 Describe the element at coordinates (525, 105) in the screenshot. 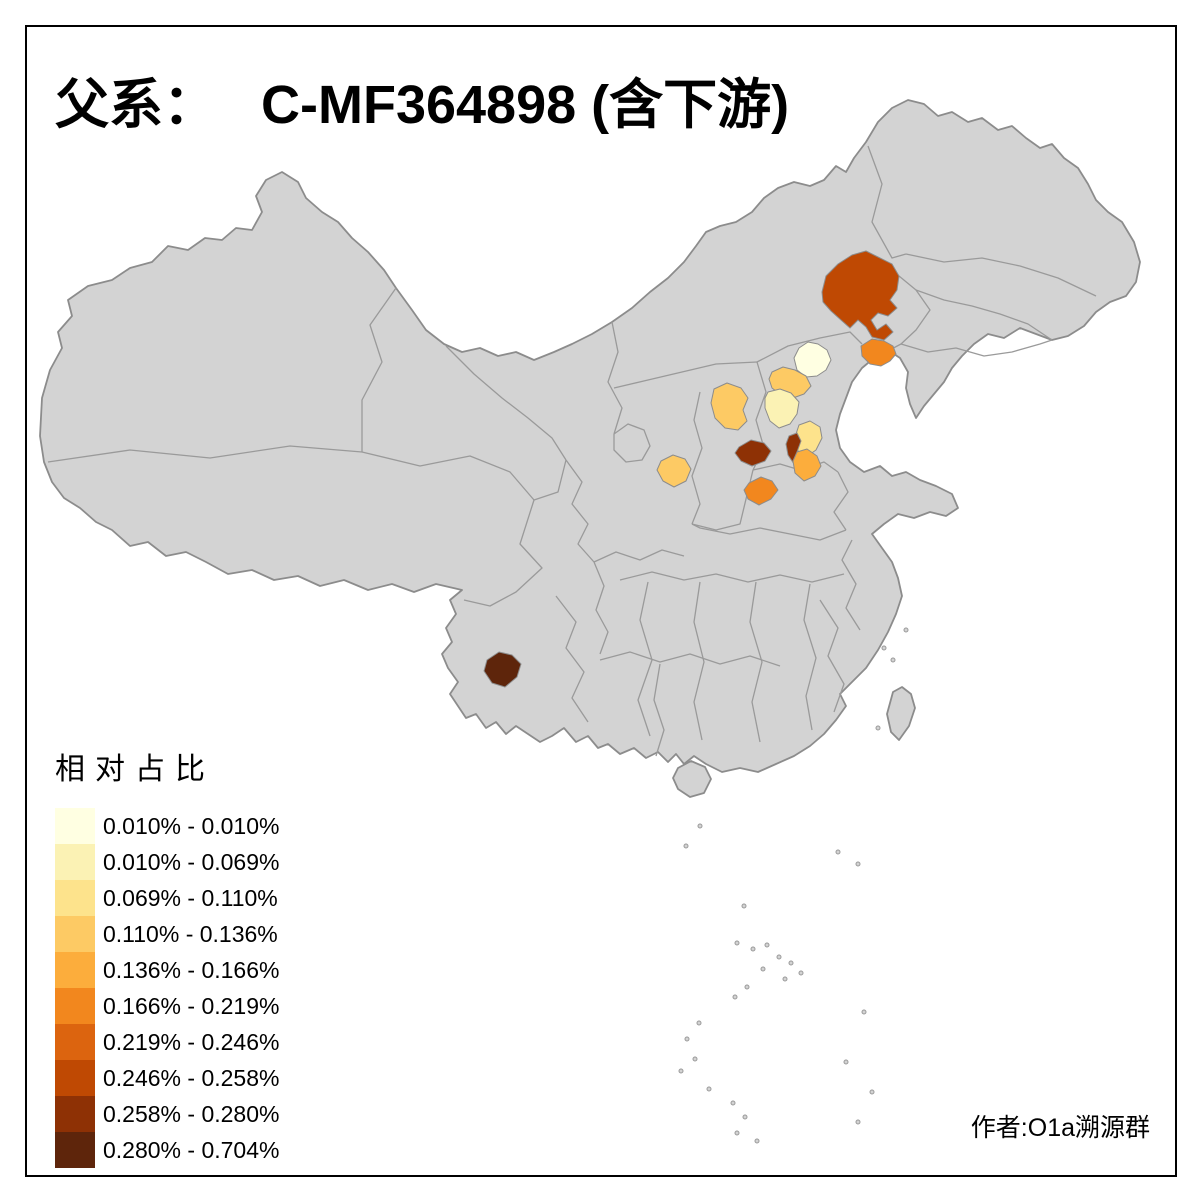

I see `title-main: C-MF364898 (含下游)` at that location.